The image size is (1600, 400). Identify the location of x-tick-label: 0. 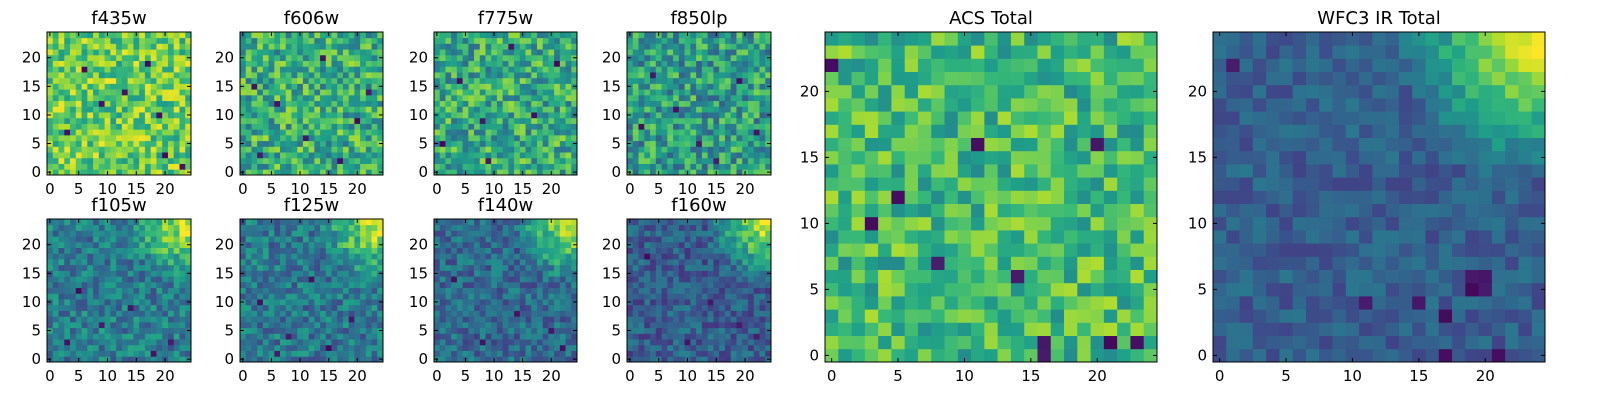
(630, 189).